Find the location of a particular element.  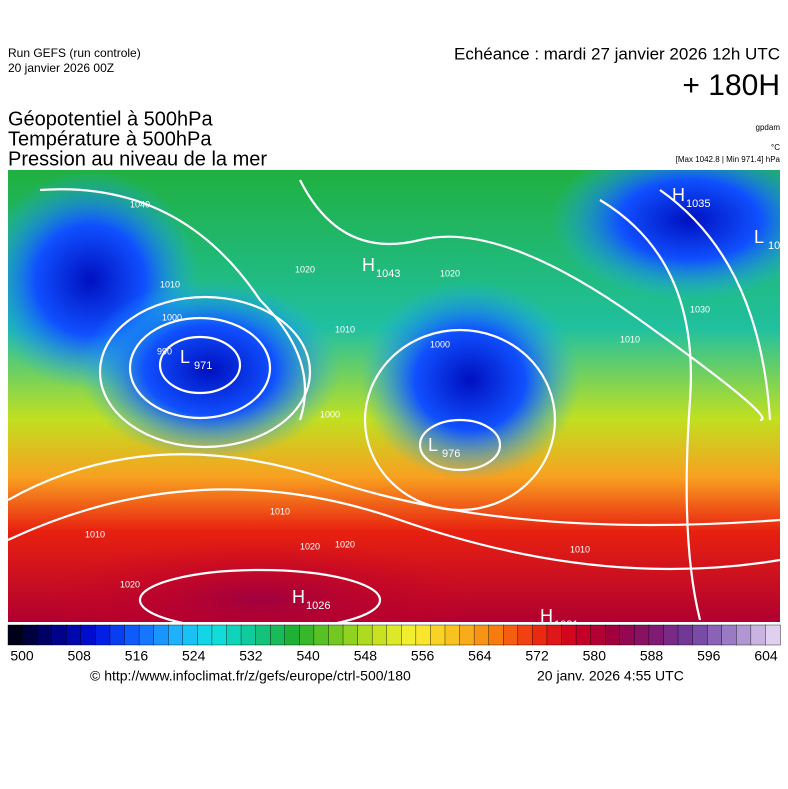

center-value: 103 is located at coordinates (777, 246).